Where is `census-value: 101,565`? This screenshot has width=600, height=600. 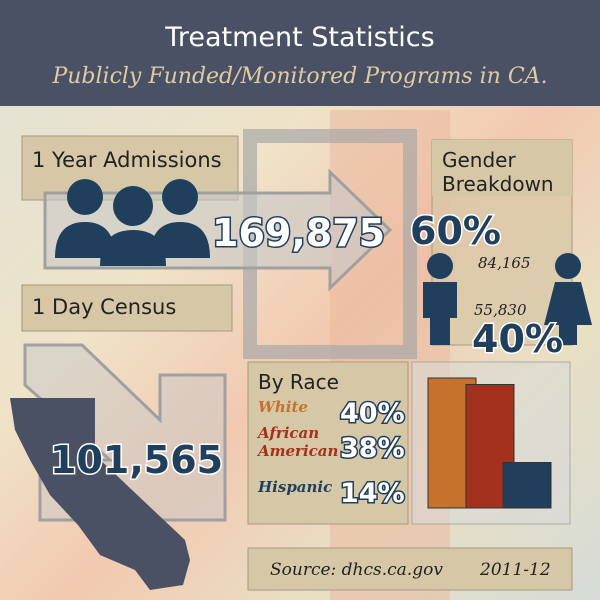
census-value: 101,565 is located at coordinates (136, 460).